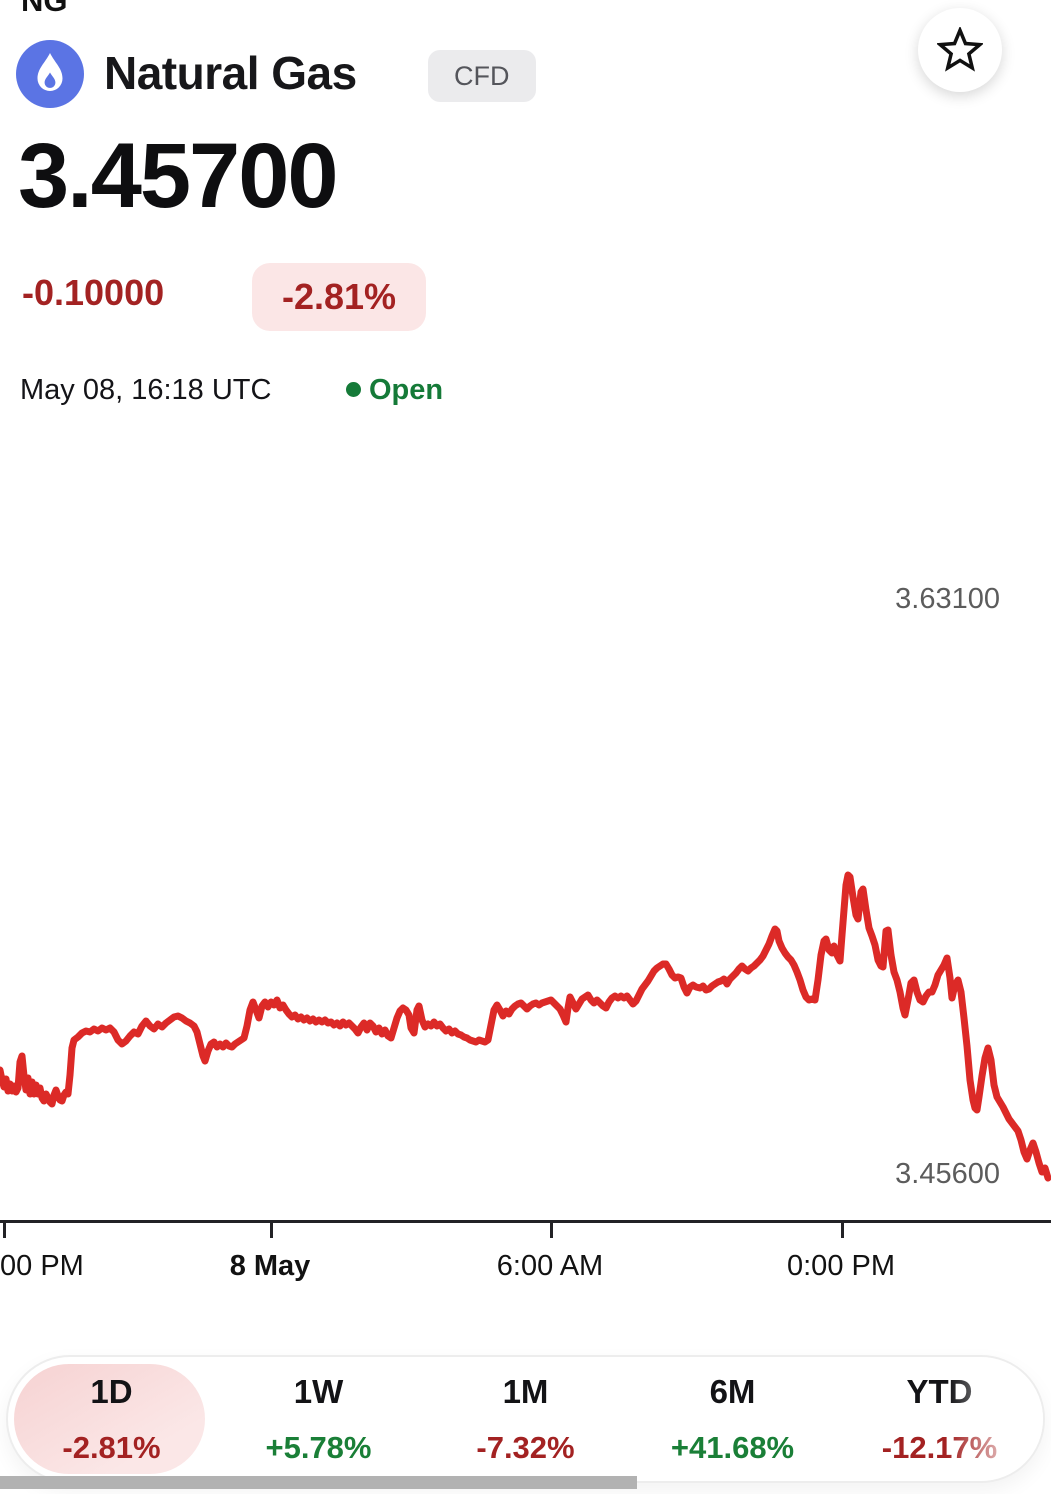  I want to click on period-tab-YTD: YTD -12.17%, so click(939, 1419).